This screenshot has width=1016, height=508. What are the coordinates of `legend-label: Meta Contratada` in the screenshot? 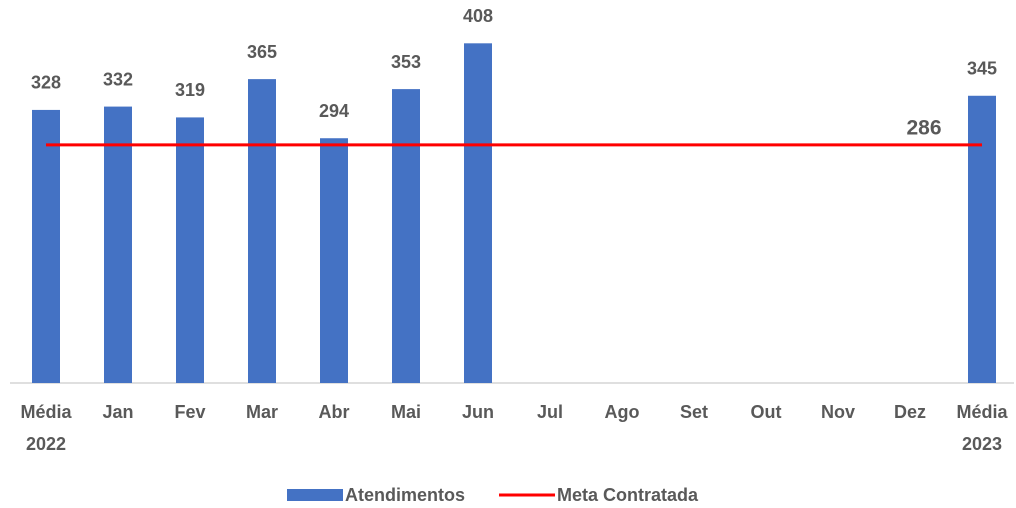 It's located at (628, 495).